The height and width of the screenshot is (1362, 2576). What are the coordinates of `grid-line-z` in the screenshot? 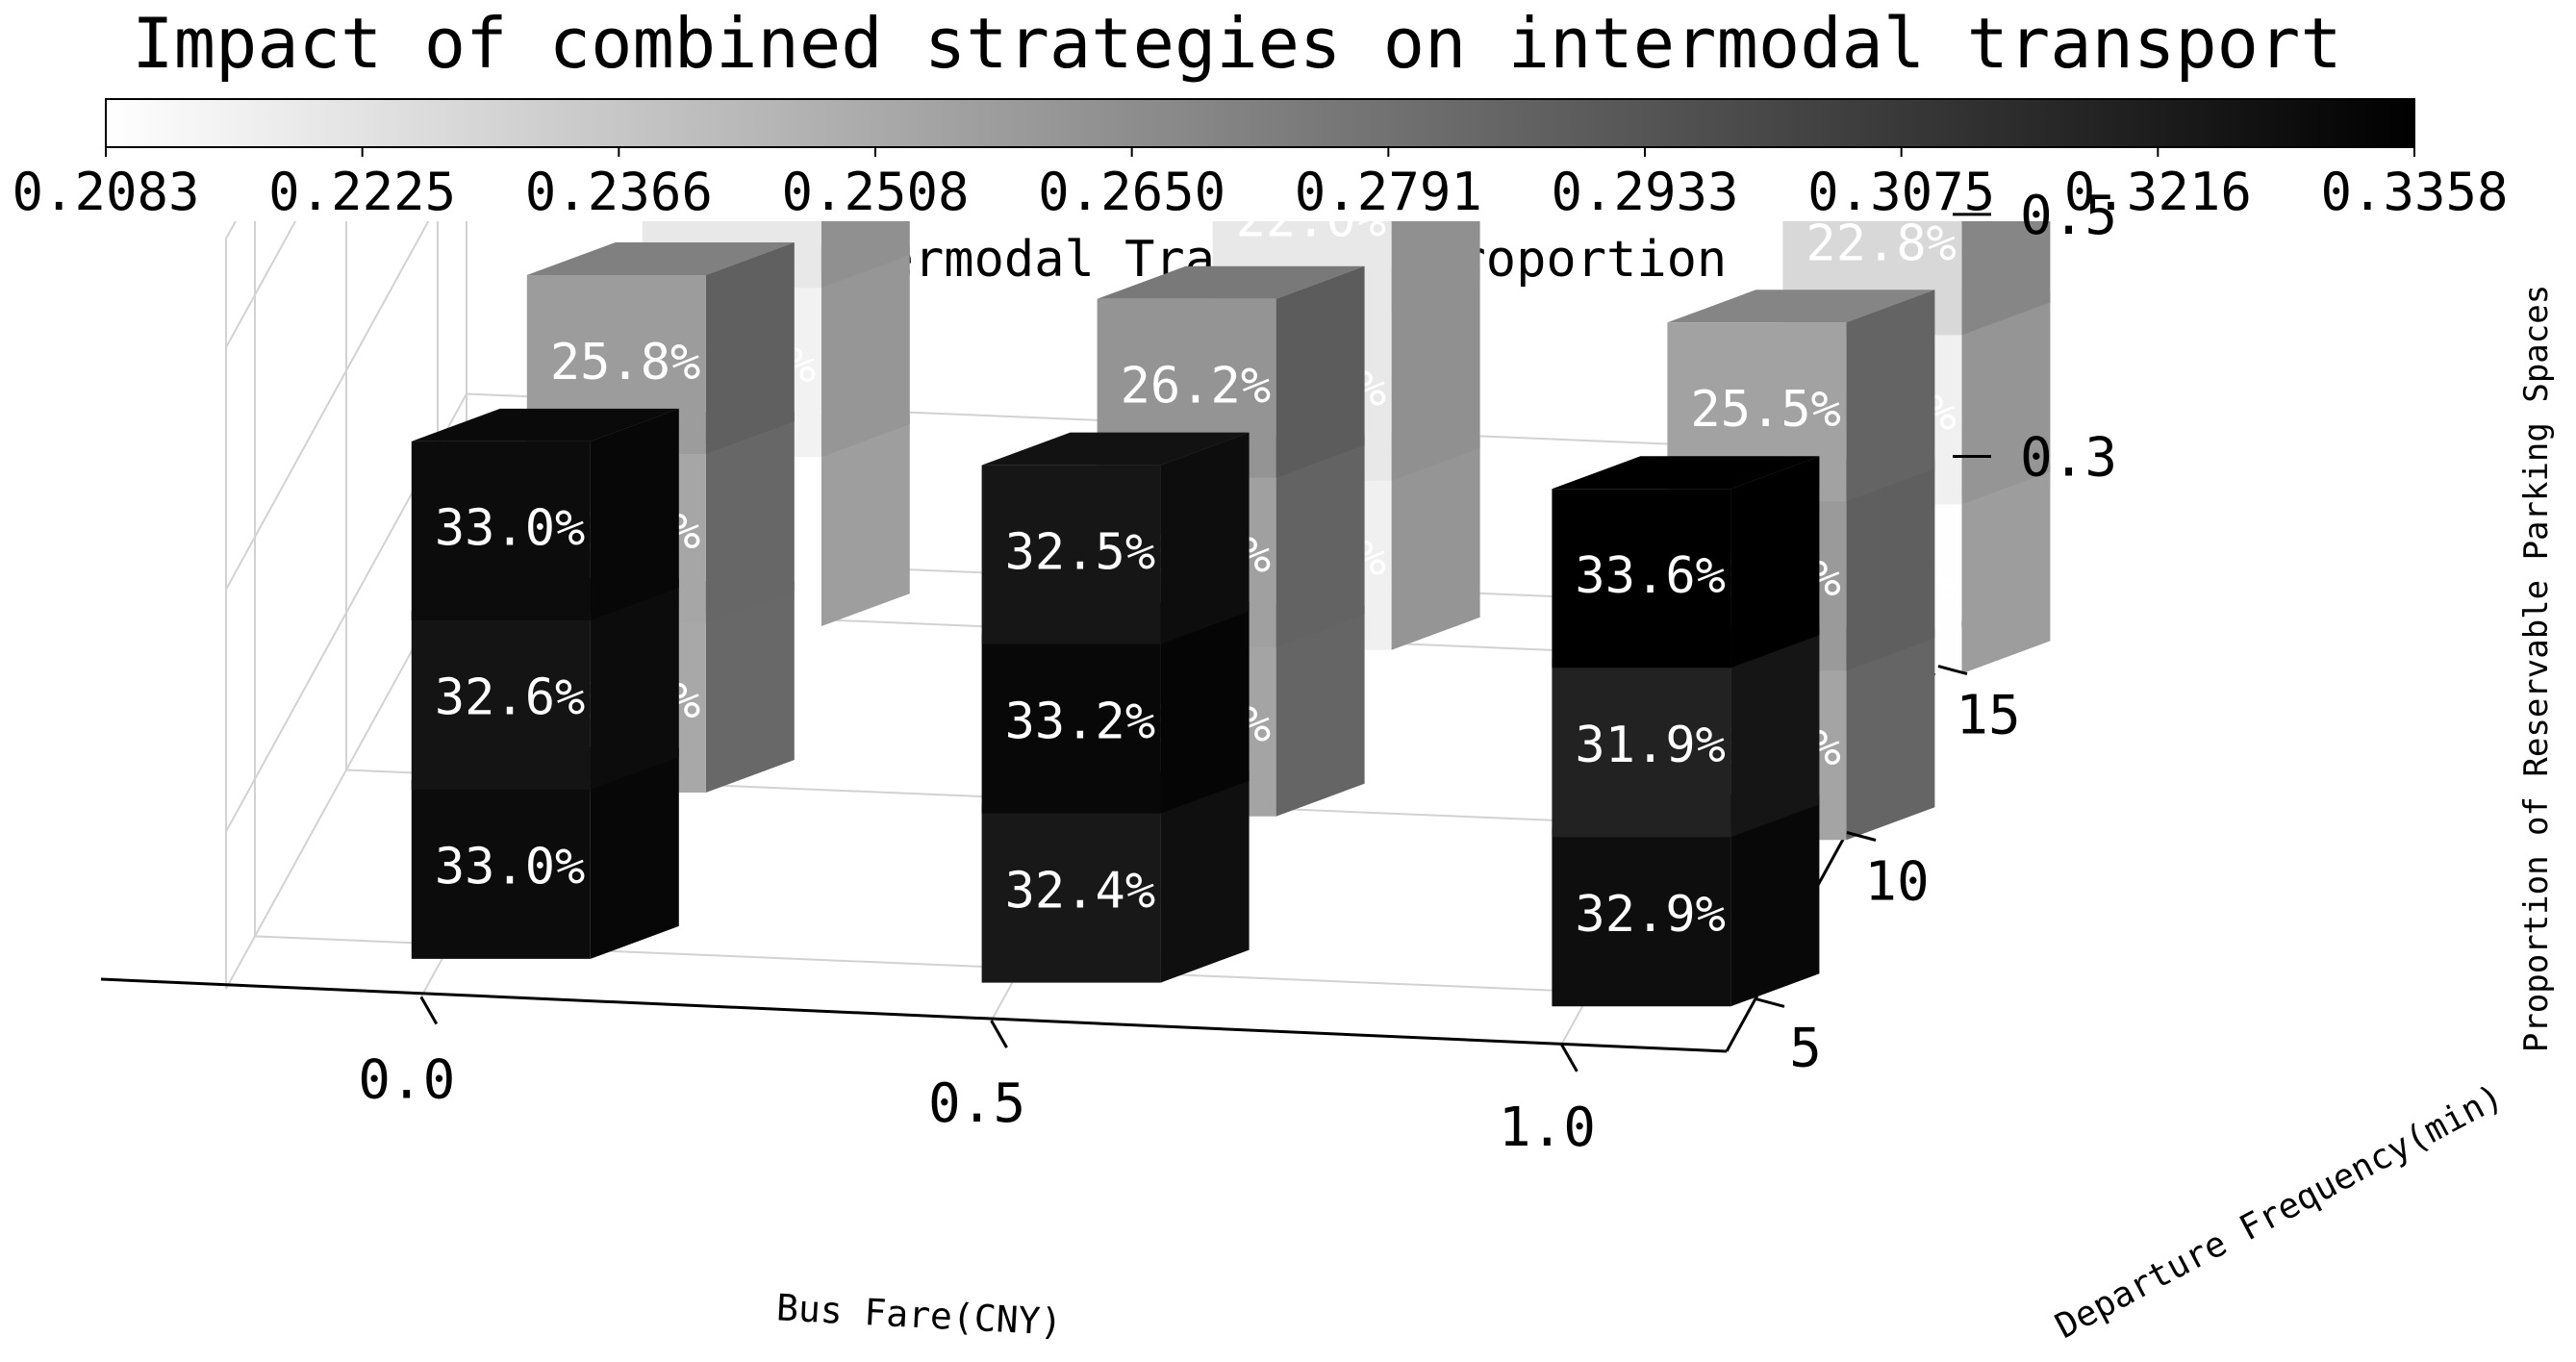 It's located at (327, 406).